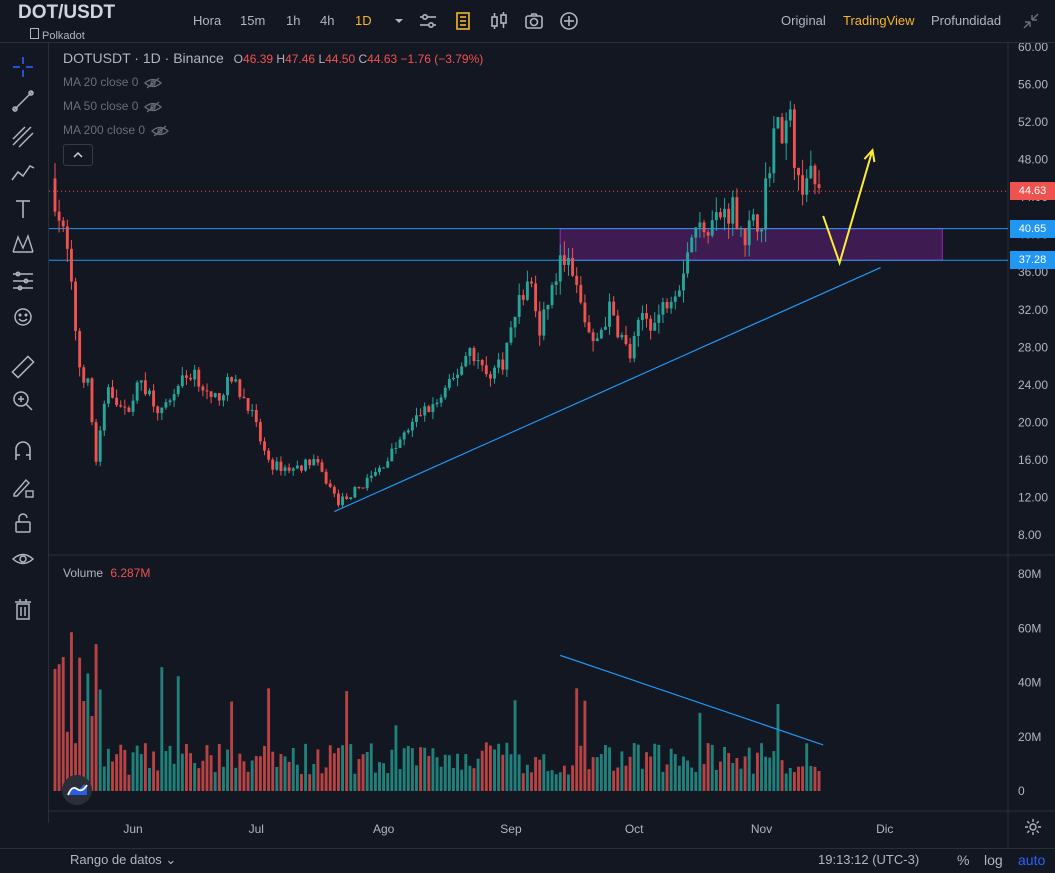 Image resolution: width=1055 pixels, height=873 pixels. What do you see at coordinates (569, 21) in the screenshot?
I see `add-icon` at bounding box center [569, 21].